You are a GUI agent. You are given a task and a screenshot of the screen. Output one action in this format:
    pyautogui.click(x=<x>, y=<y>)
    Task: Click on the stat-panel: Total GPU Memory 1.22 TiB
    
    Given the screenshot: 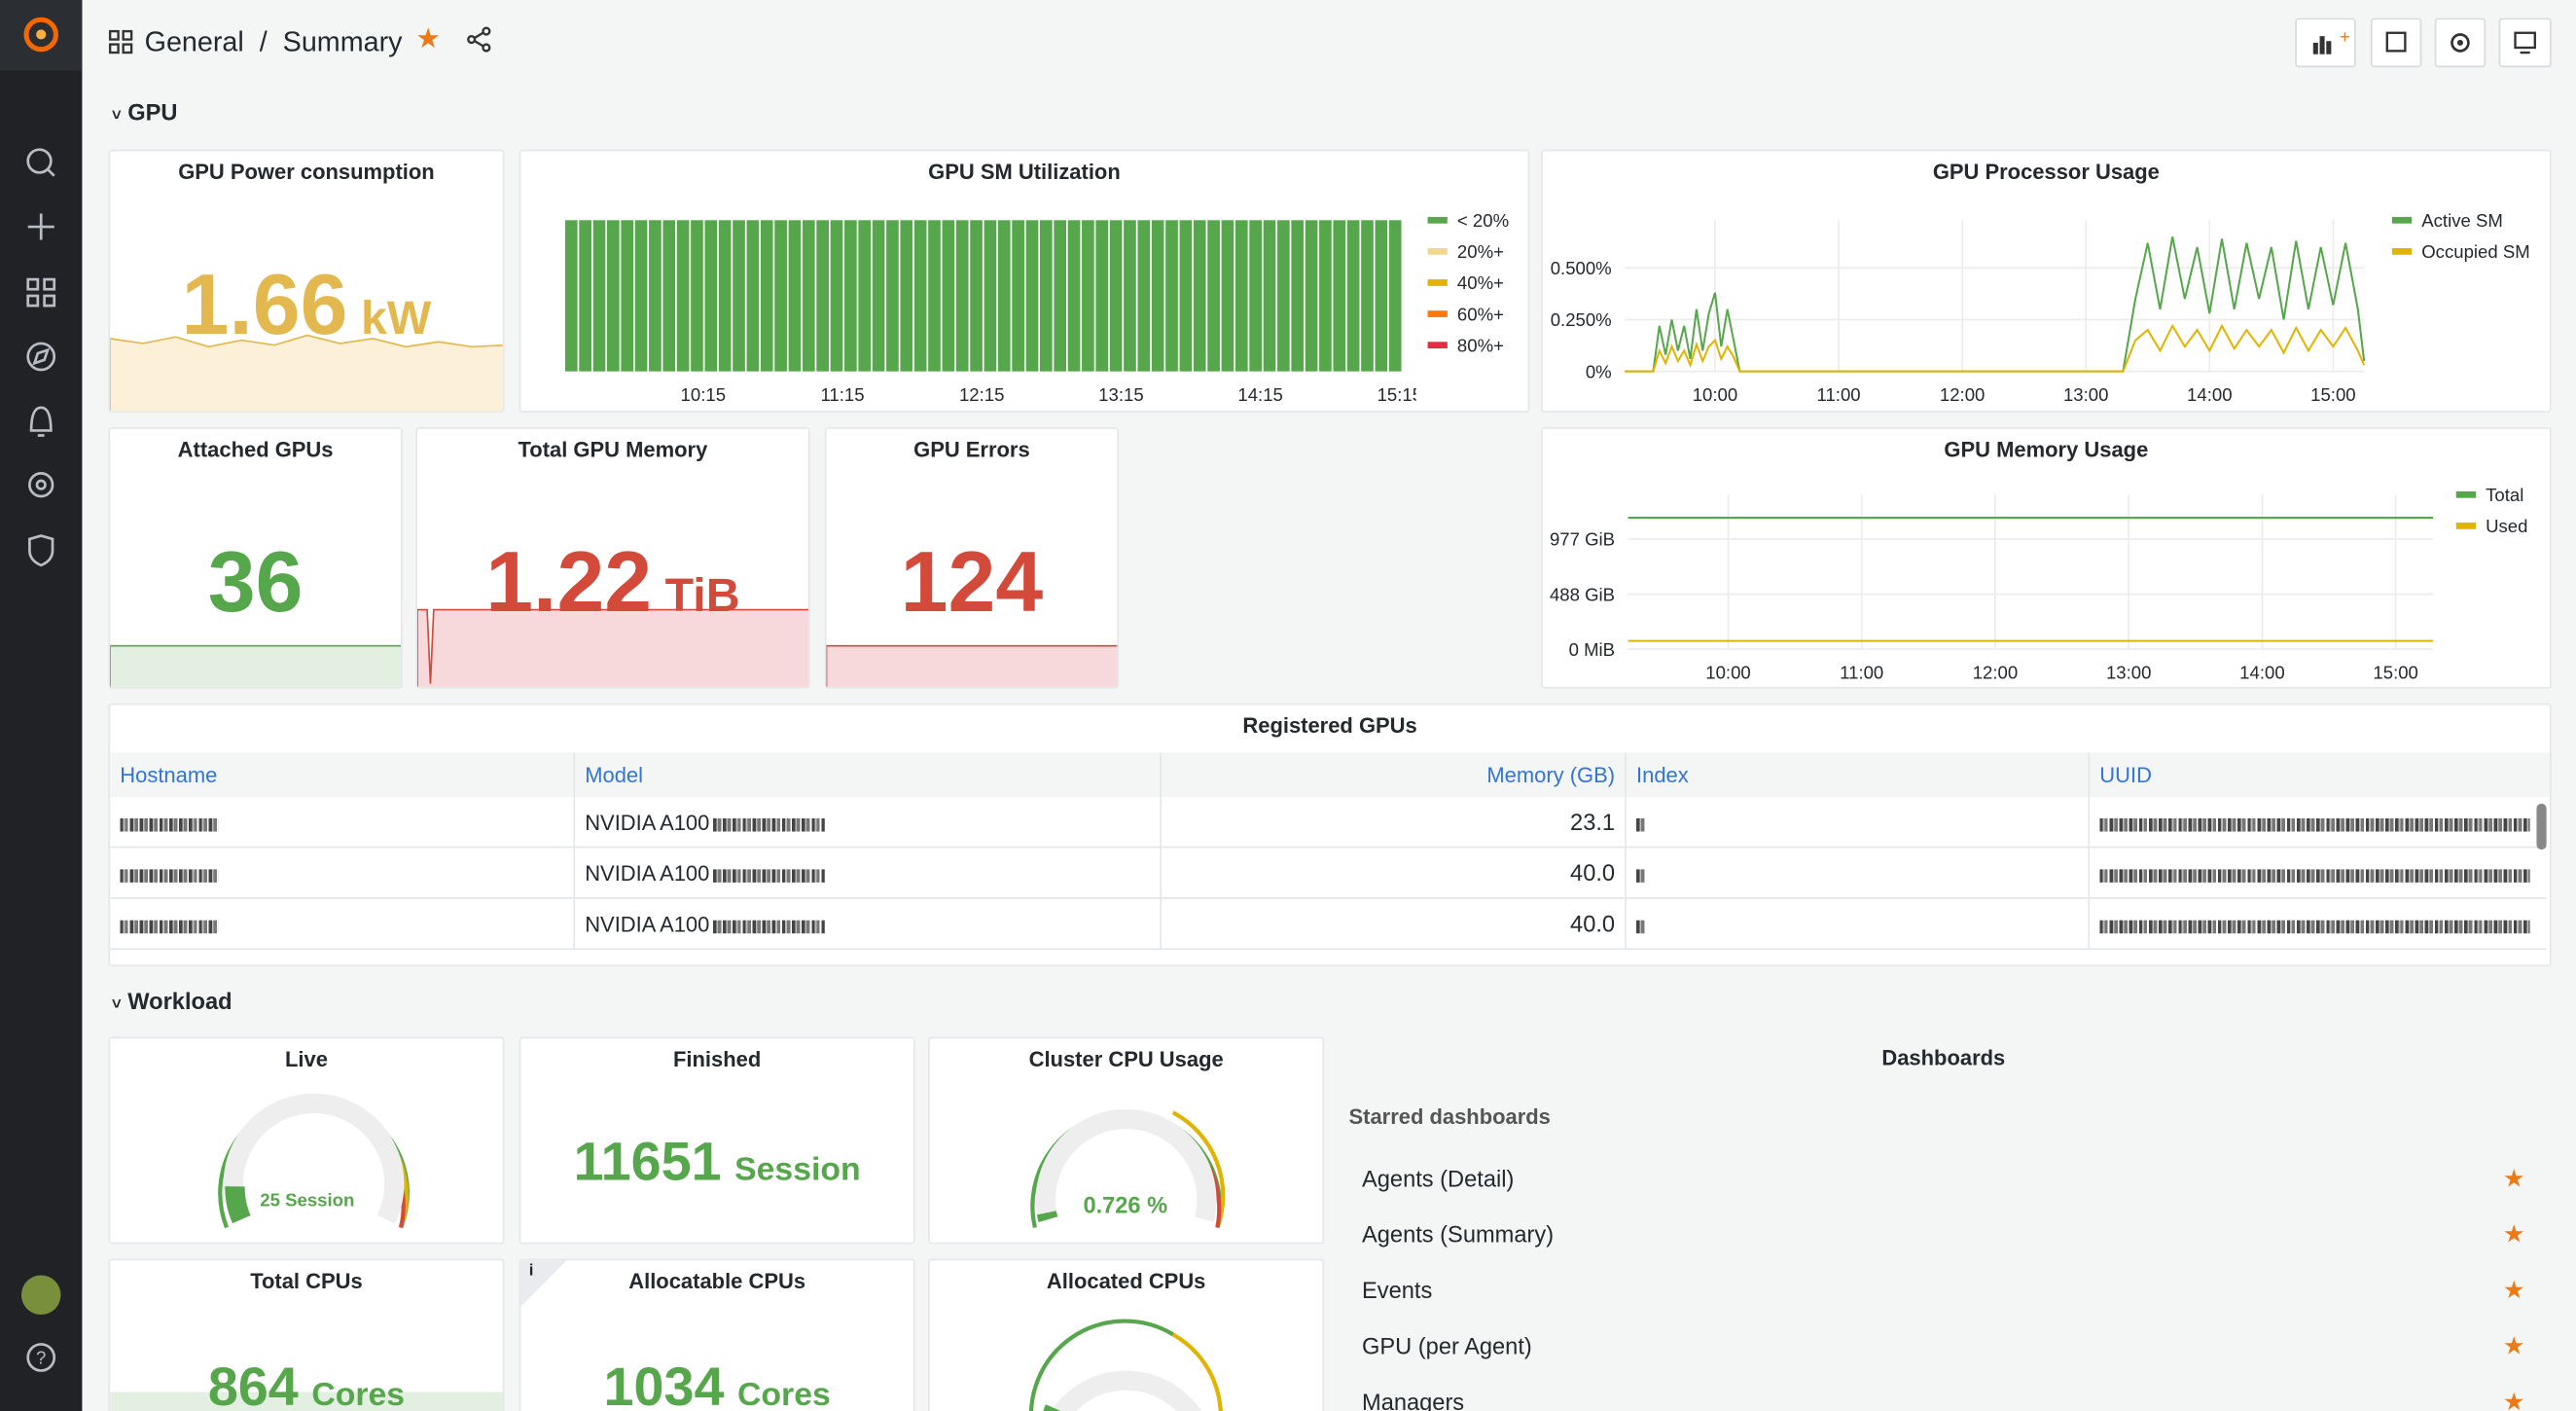 What is the action you would take?
    pyautogui.click(x=612, y=558)
    